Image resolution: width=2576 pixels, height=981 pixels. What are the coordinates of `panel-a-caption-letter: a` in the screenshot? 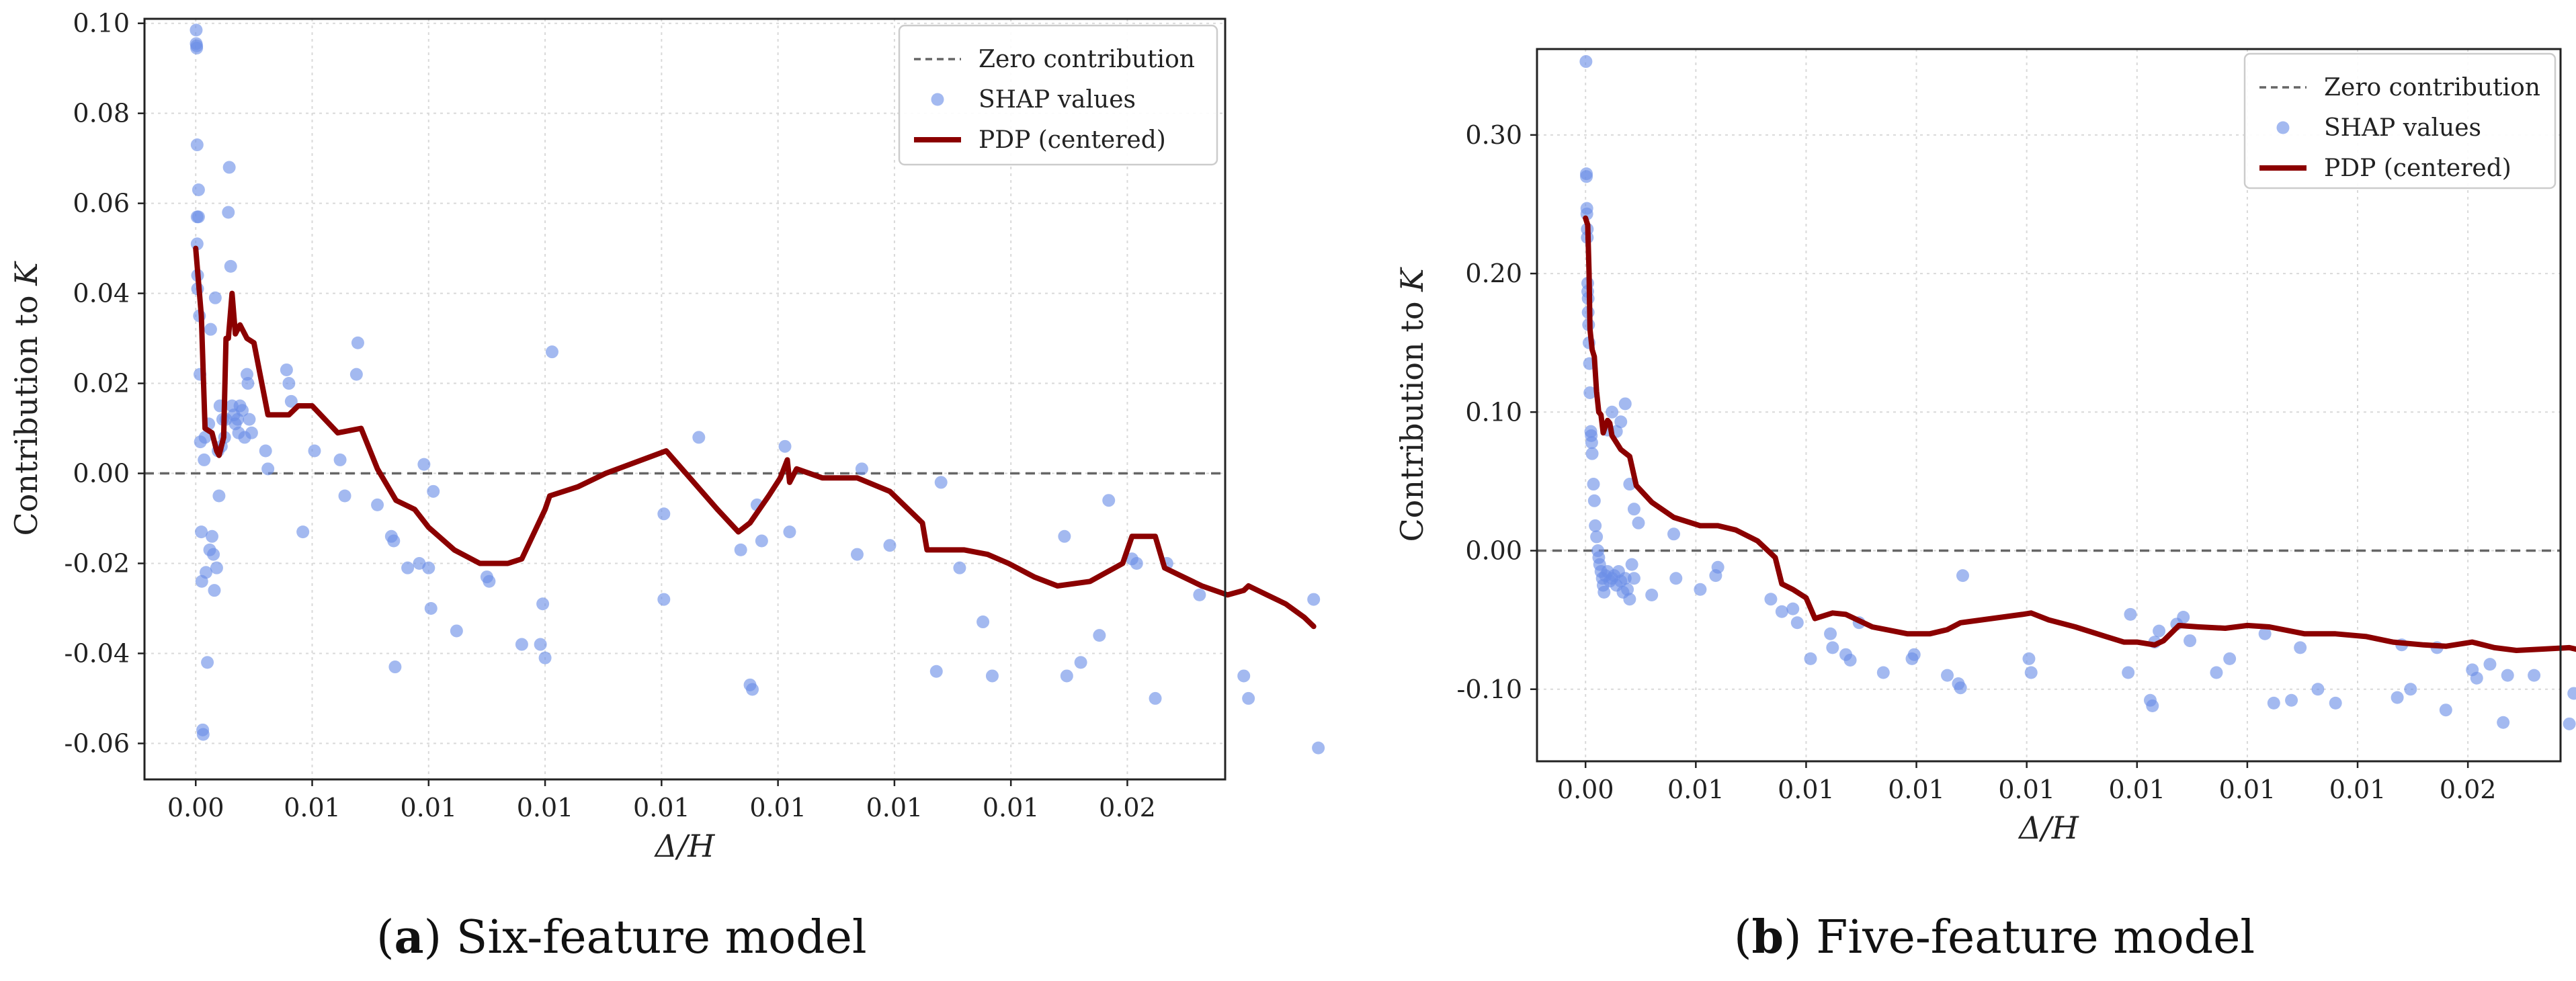 It's located at (409, 937).